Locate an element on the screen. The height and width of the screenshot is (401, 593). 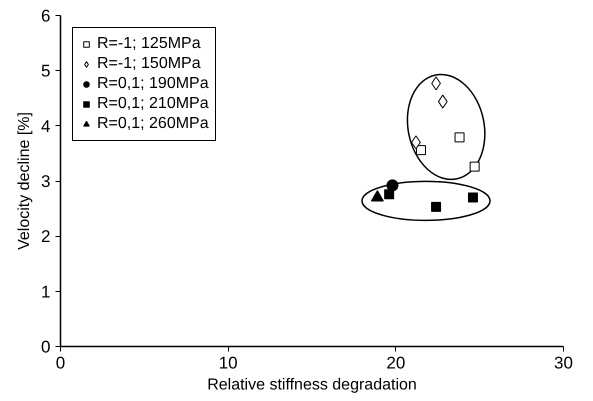
legend-label: R=0,1; 260MPa is located at coordinates (153, 124).